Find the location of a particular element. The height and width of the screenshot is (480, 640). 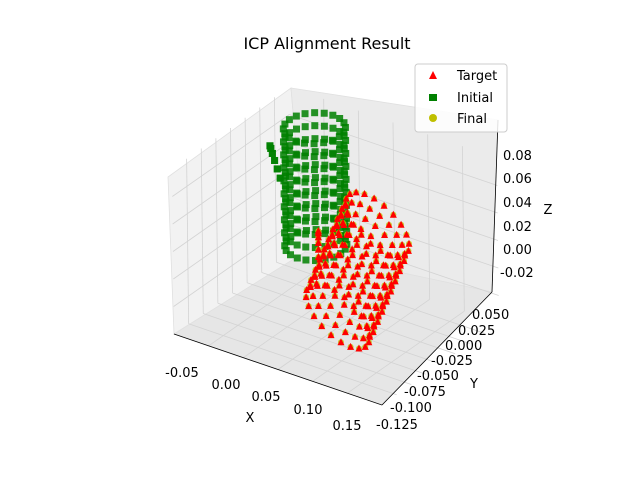

z-axis-line is located at coordinates (495, 206).